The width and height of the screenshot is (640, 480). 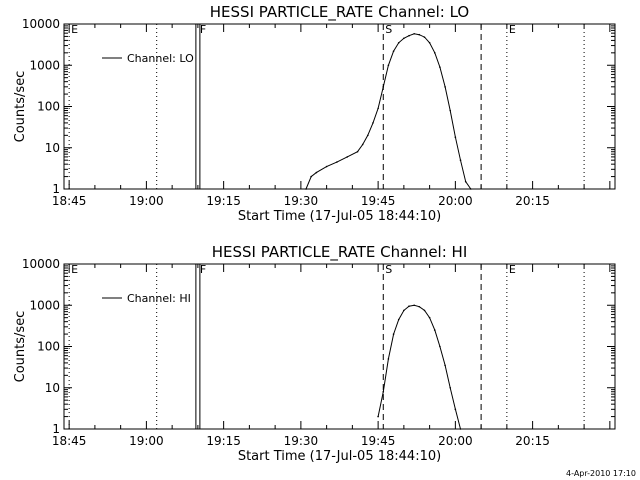 I want to click on chart-title: HESSI PARTICLE_RATE Channel: LO, so click(x=339, y=12).